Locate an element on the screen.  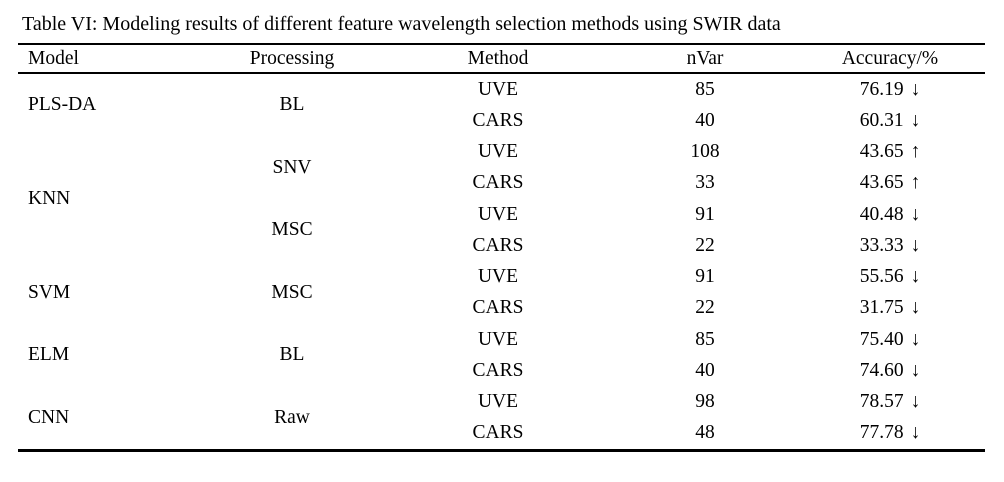
col-header-method: Method is located at coordinates (498, 59).